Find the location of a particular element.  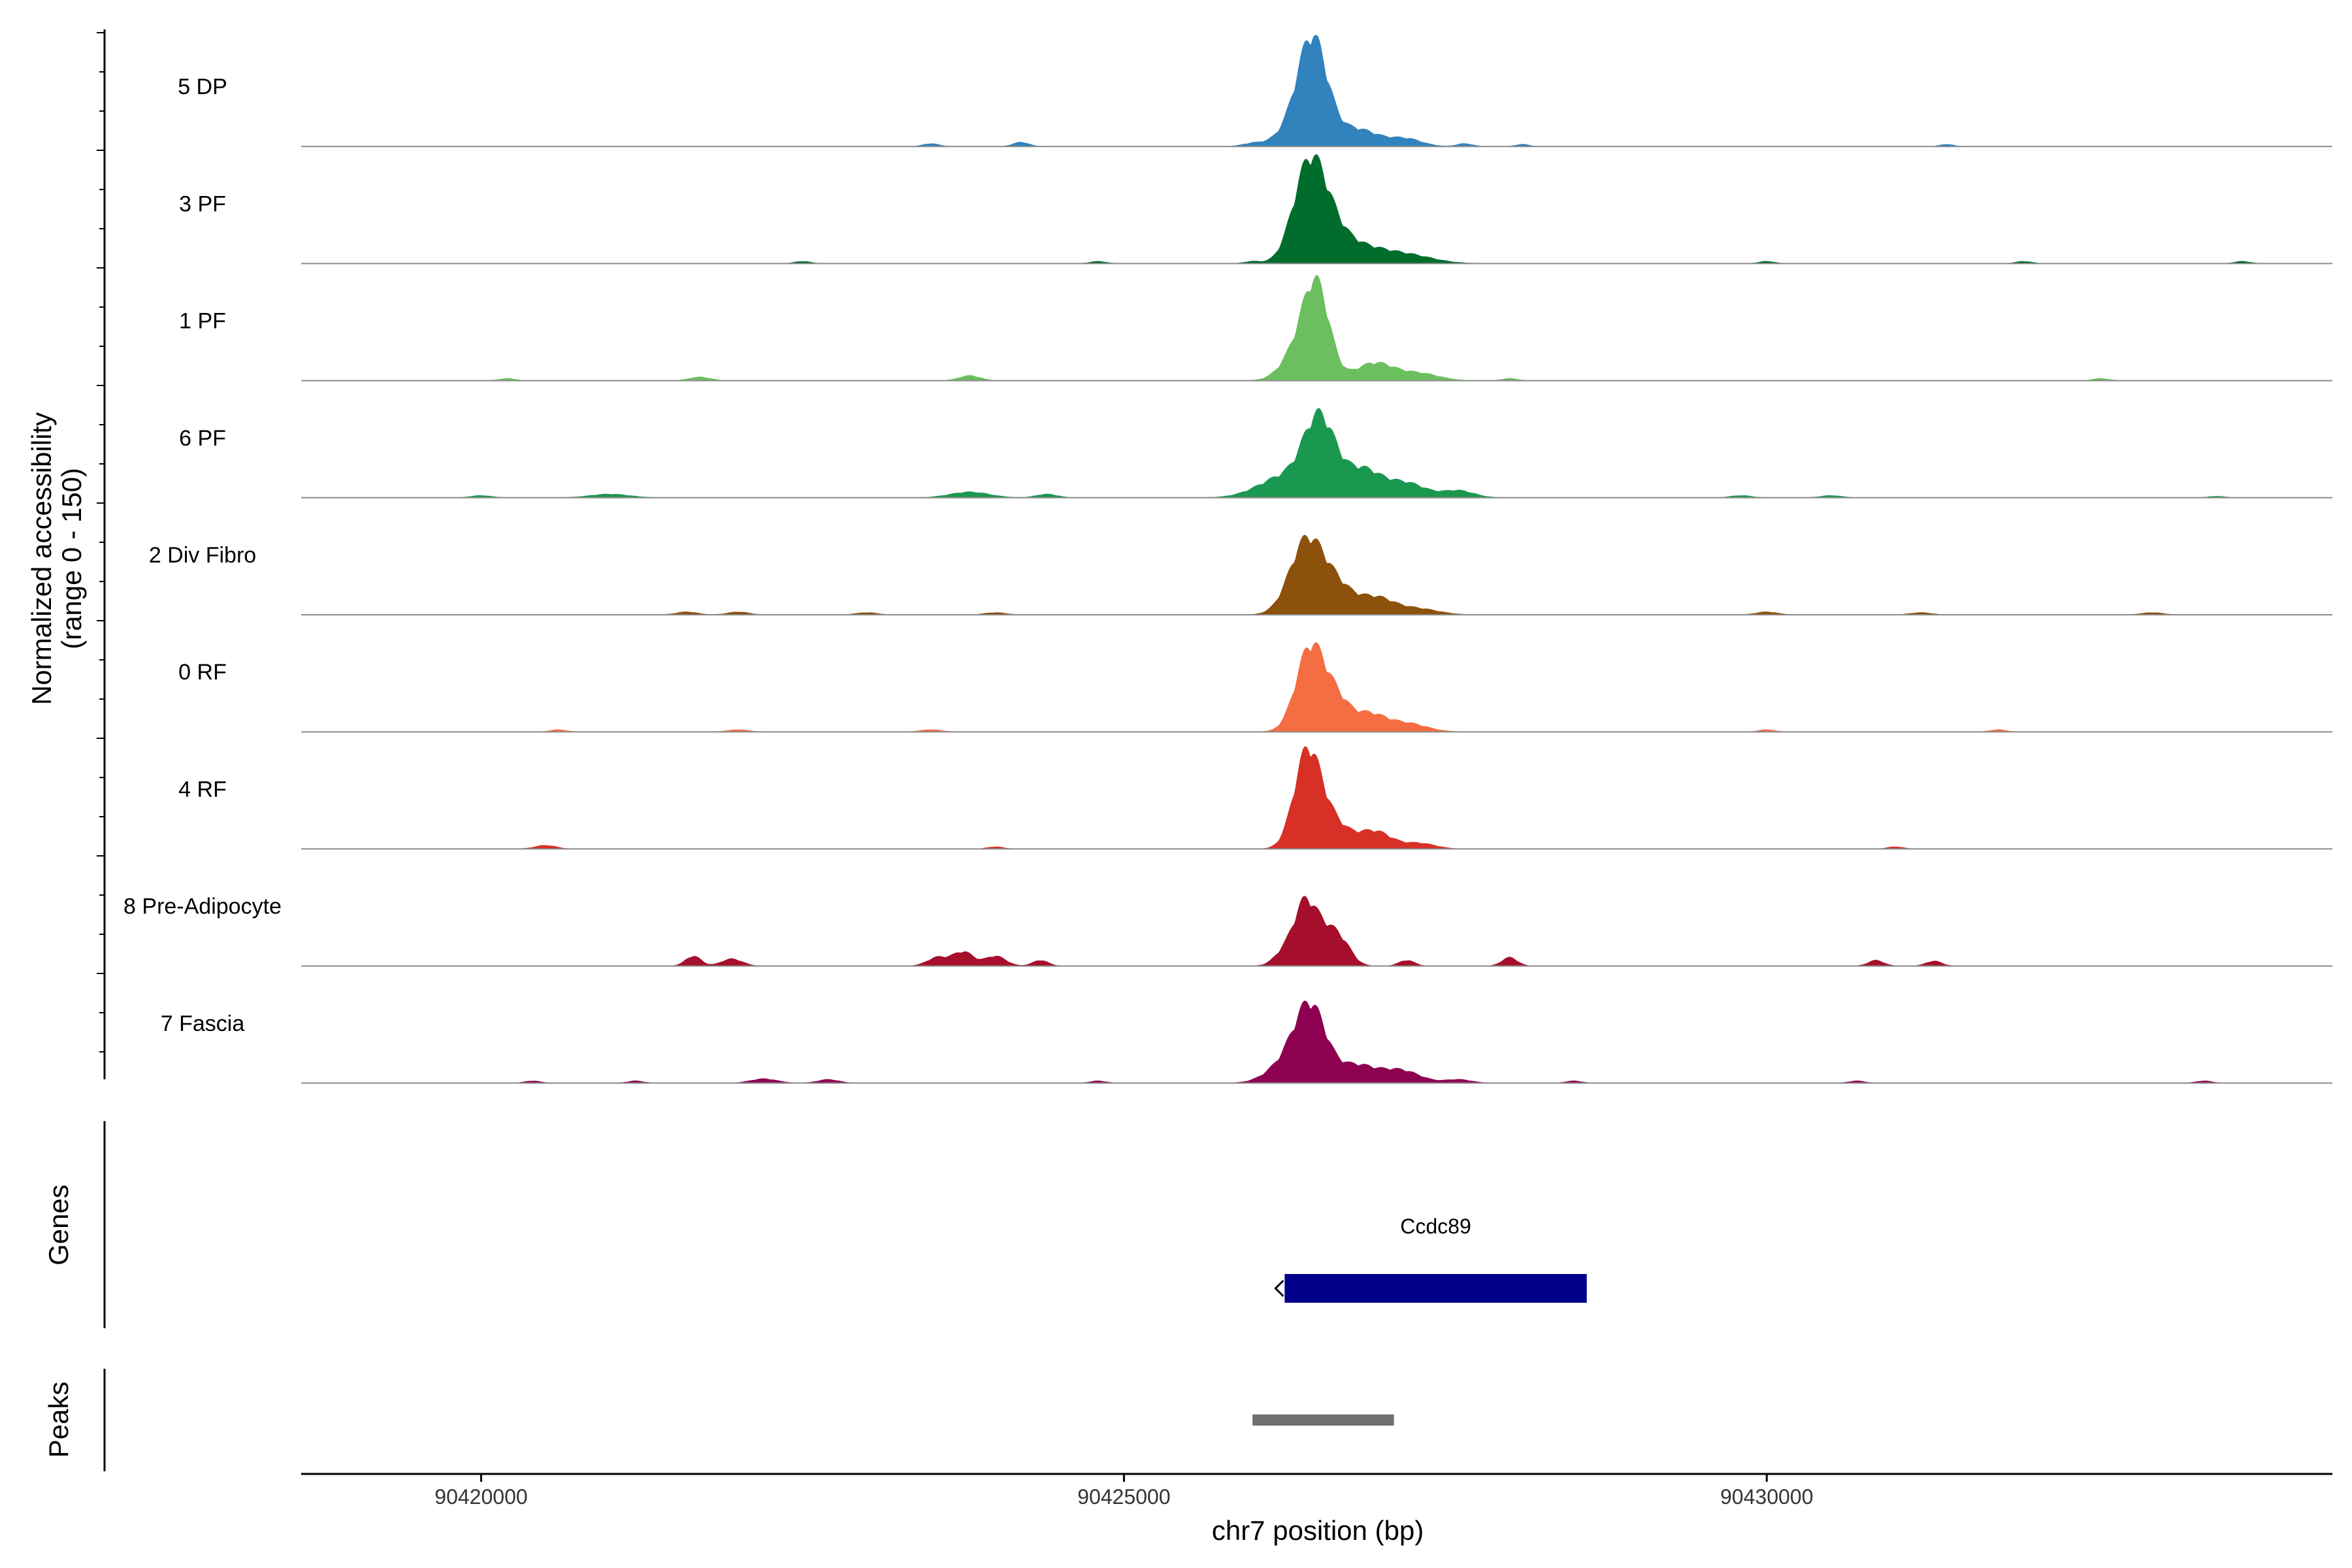

x-axis-ticks: 90420000 90425000 90430000 is located at coordinates (1123, 1491).